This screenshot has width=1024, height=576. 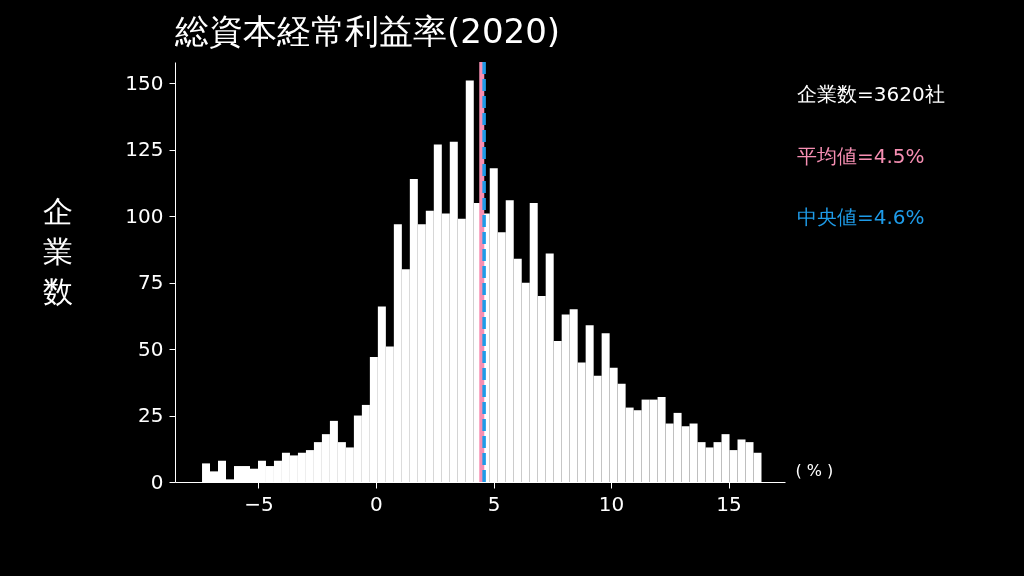 I want to click on ref-line-label: 中央値=4.6%, so click(x=861, y=217).